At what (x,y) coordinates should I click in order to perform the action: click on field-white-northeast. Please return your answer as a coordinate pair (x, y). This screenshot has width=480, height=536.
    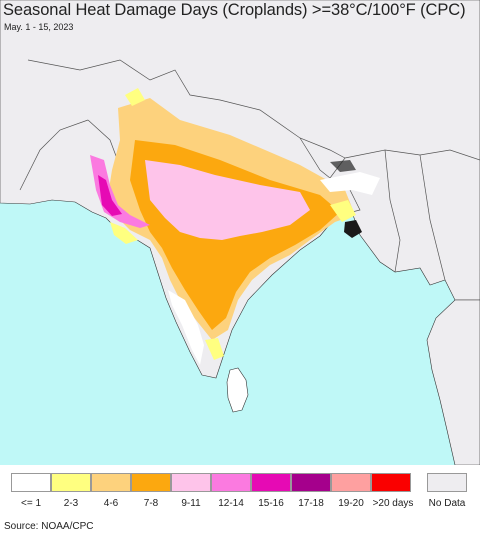
    Looking at the image, I should click on (350, 183).